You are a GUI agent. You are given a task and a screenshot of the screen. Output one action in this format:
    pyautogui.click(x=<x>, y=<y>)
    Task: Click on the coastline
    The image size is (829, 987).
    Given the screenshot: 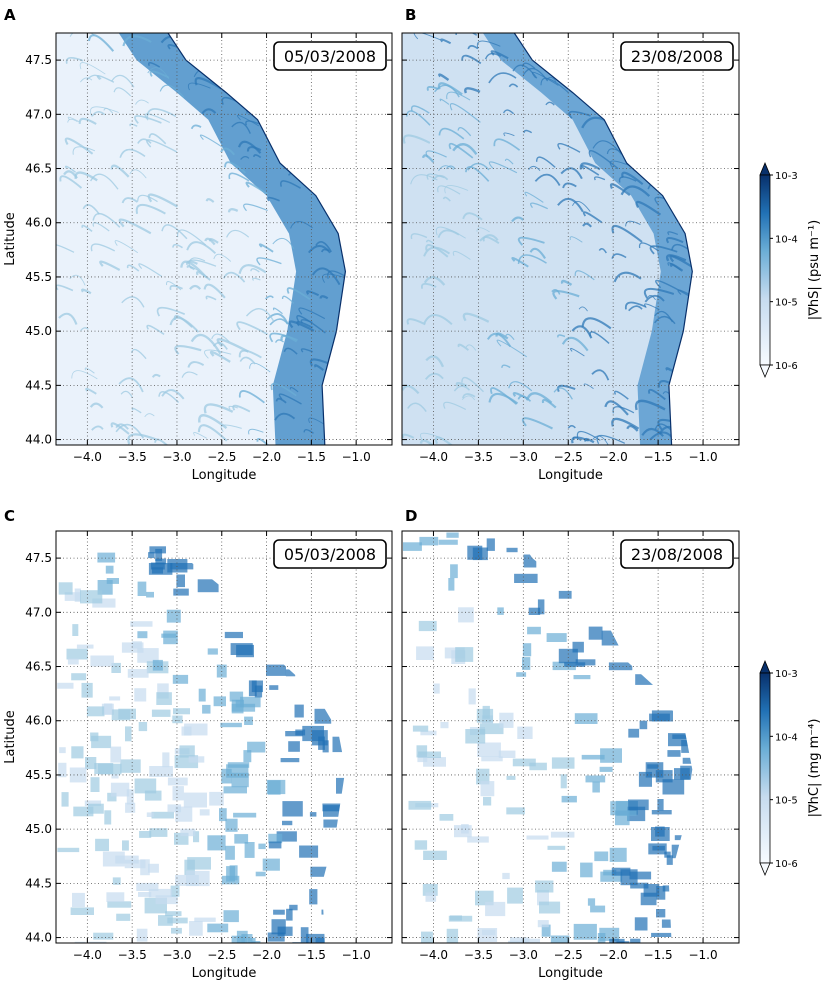 What is the action you would take?
    pyautogui.click(x=603, y=239)
    